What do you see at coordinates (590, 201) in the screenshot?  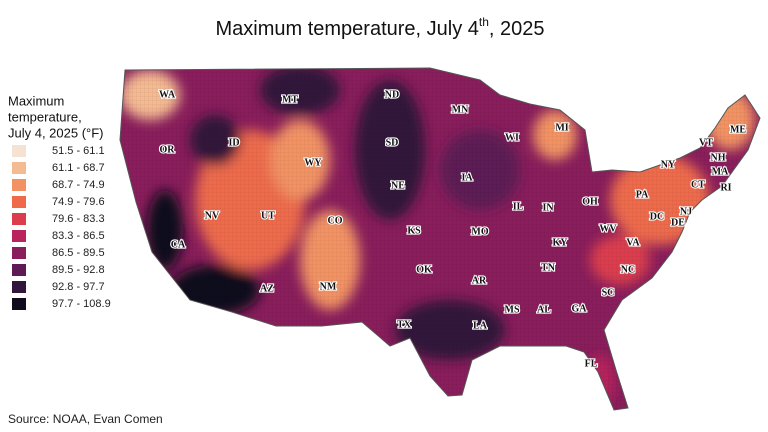 I see `state-label: OH` at bounding box center [590, 201].